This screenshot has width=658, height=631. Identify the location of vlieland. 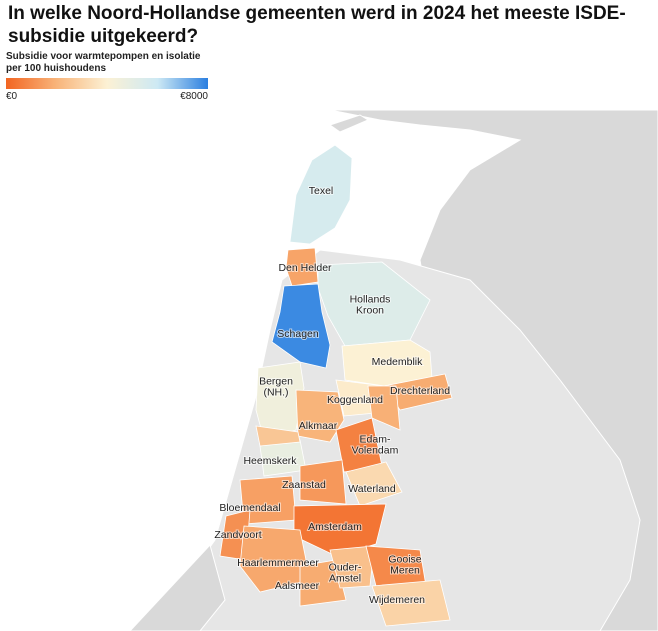
(349, 123).